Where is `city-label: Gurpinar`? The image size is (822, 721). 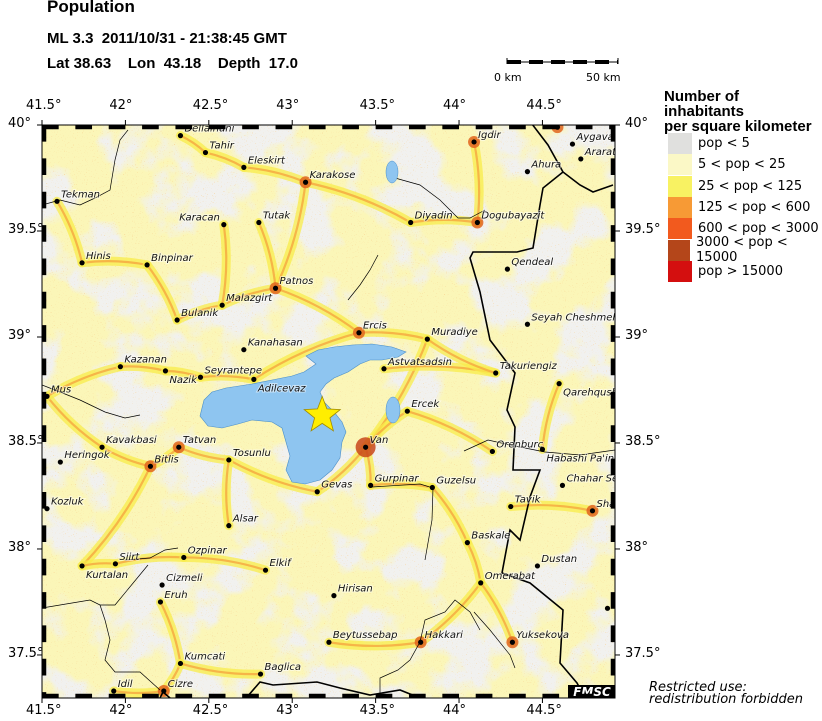 city-label: Gurpinar is located at coordinates (397, 478).